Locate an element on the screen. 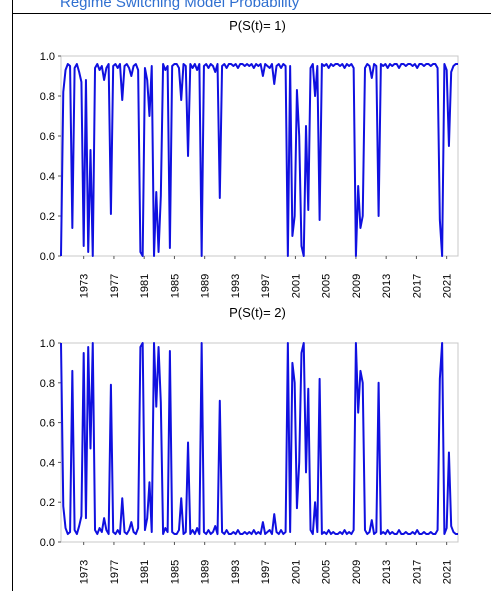  chart-bottom-ytick-label: 0.4 is located at coordinates (47, 463).